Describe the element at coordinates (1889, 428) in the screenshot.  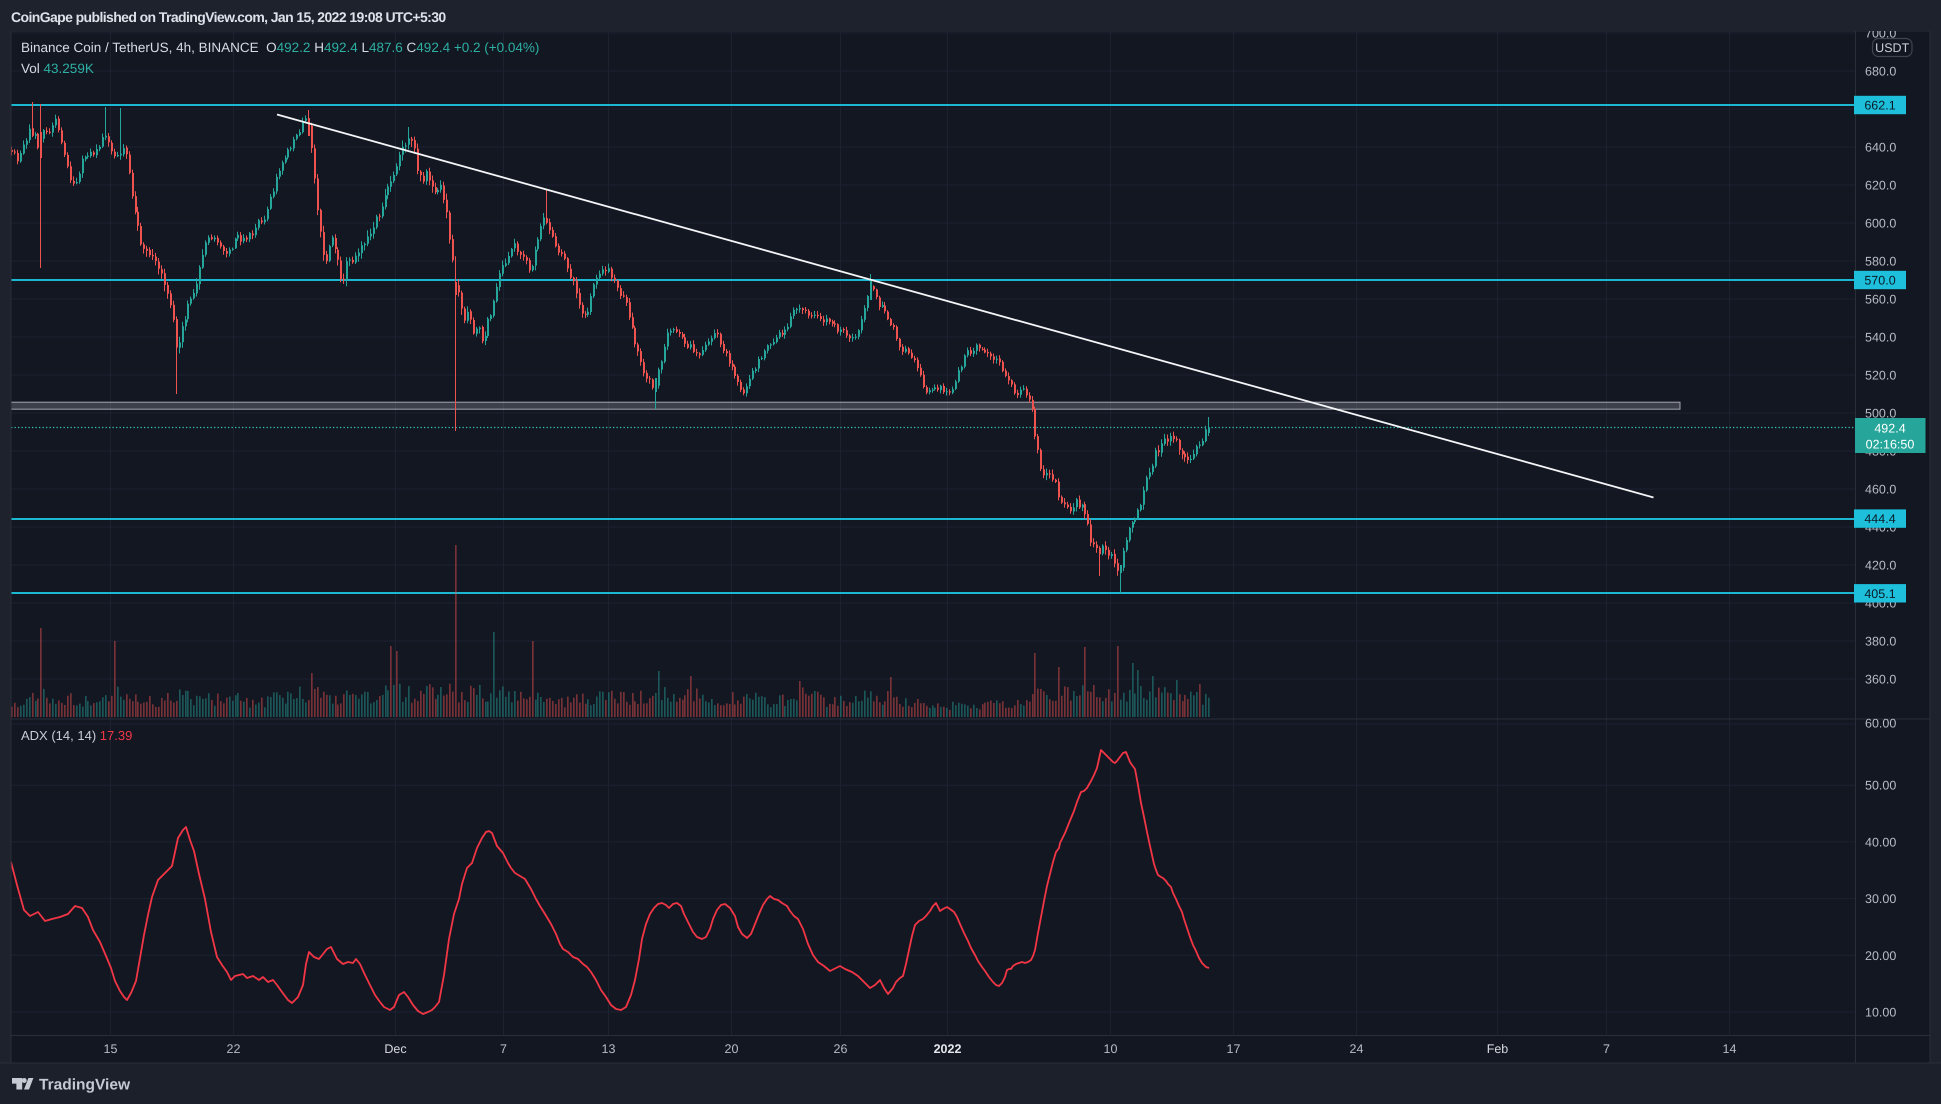
I see `svg-text: 492.4` at that location.